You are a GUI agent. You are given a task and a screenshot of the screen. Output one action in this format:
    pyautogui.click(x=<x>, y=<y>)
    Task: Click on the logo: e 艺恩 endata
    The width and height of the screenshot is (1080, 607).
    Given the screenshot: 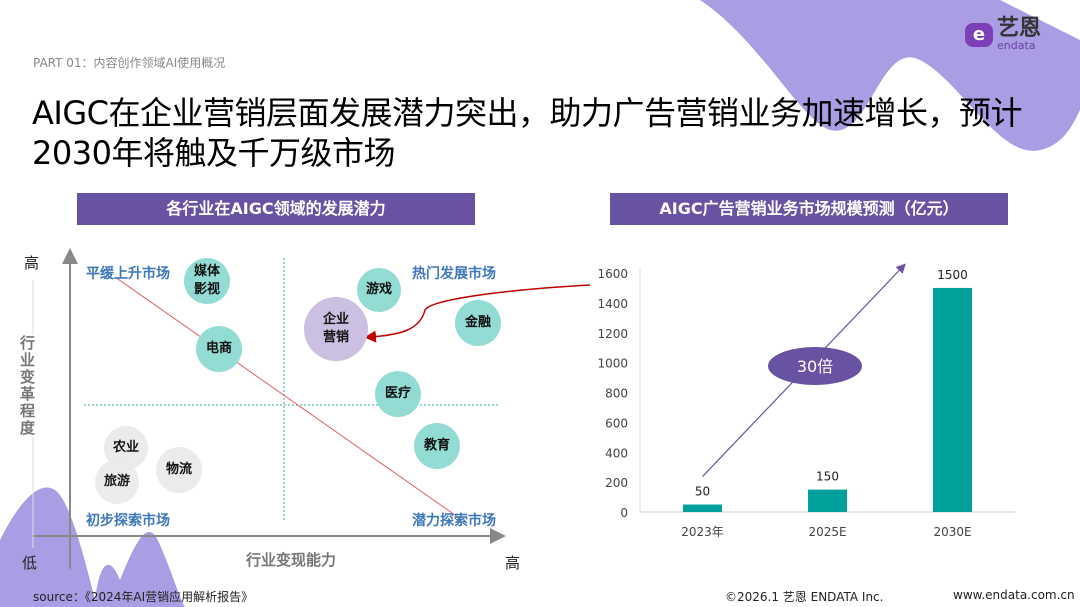 What is the action you would take?
    pyautogui.click(x=1003, y=34)
    